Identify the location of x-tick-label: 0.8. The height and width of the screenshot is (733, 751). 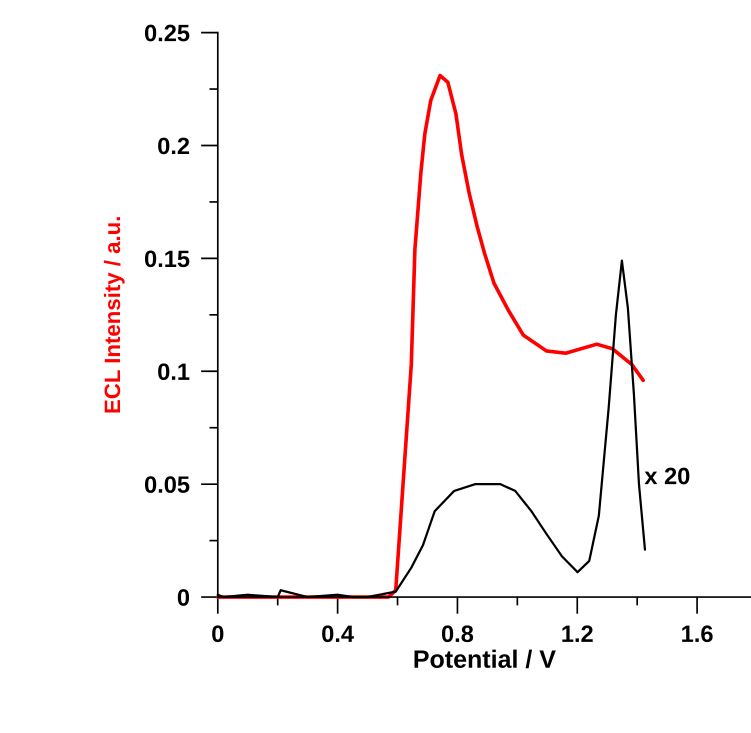
(458, 633).